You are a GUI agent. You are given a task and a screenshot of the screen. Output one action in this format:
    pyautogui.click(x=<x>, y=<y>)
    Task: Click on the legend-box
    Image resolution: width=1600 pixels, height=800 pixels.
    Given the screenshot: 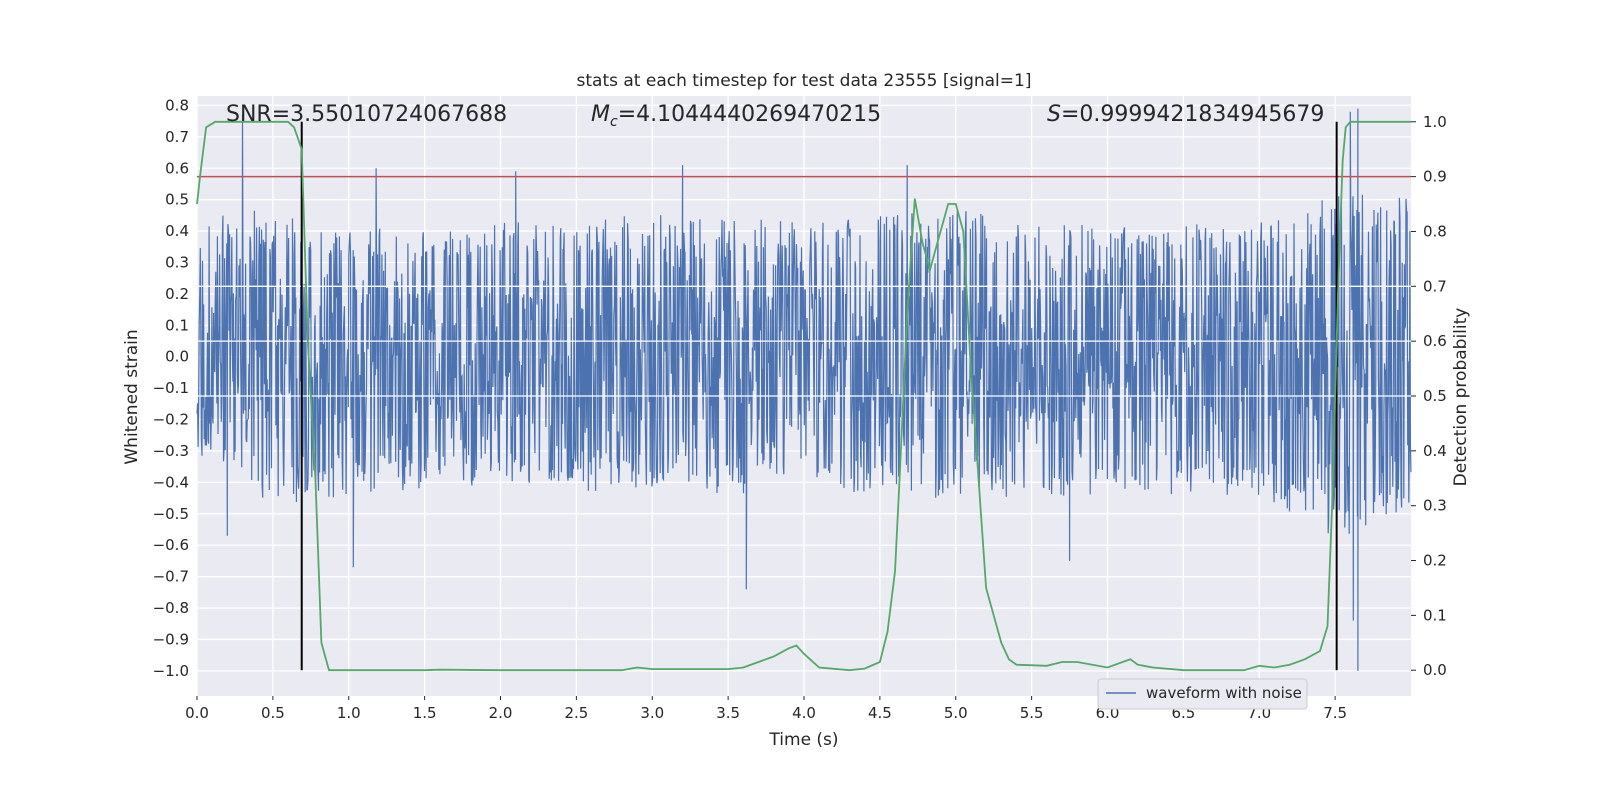 What is the action you would take?
    pyautogui.click(x=1202, y=694)
    